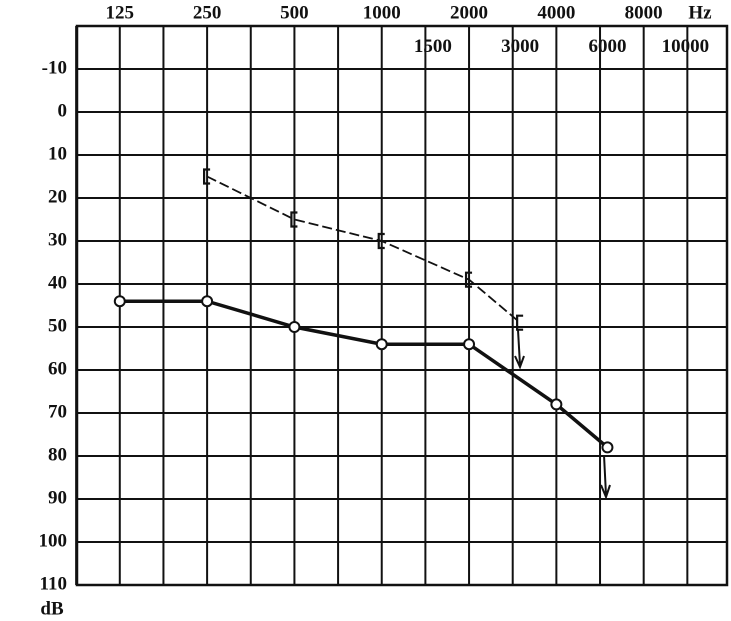 The width and height of the screenshot is (731, 621). Describe the element at coordinates (469, 12) in the screenshot. I see `x-tick-label: 2000` at that location.